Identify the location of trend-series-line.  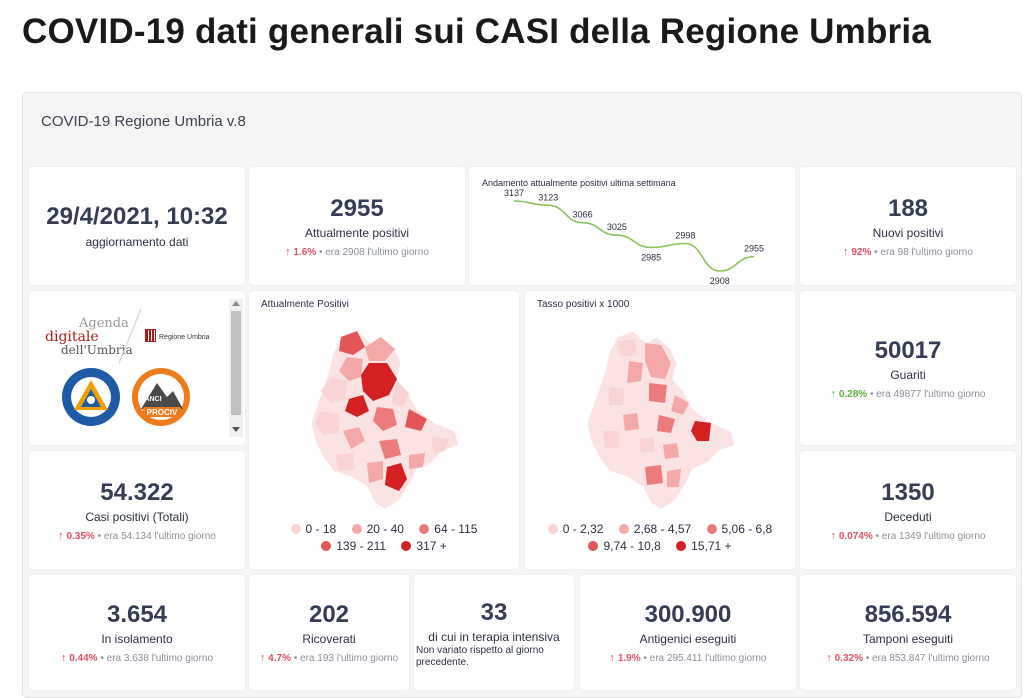
(634, 236).